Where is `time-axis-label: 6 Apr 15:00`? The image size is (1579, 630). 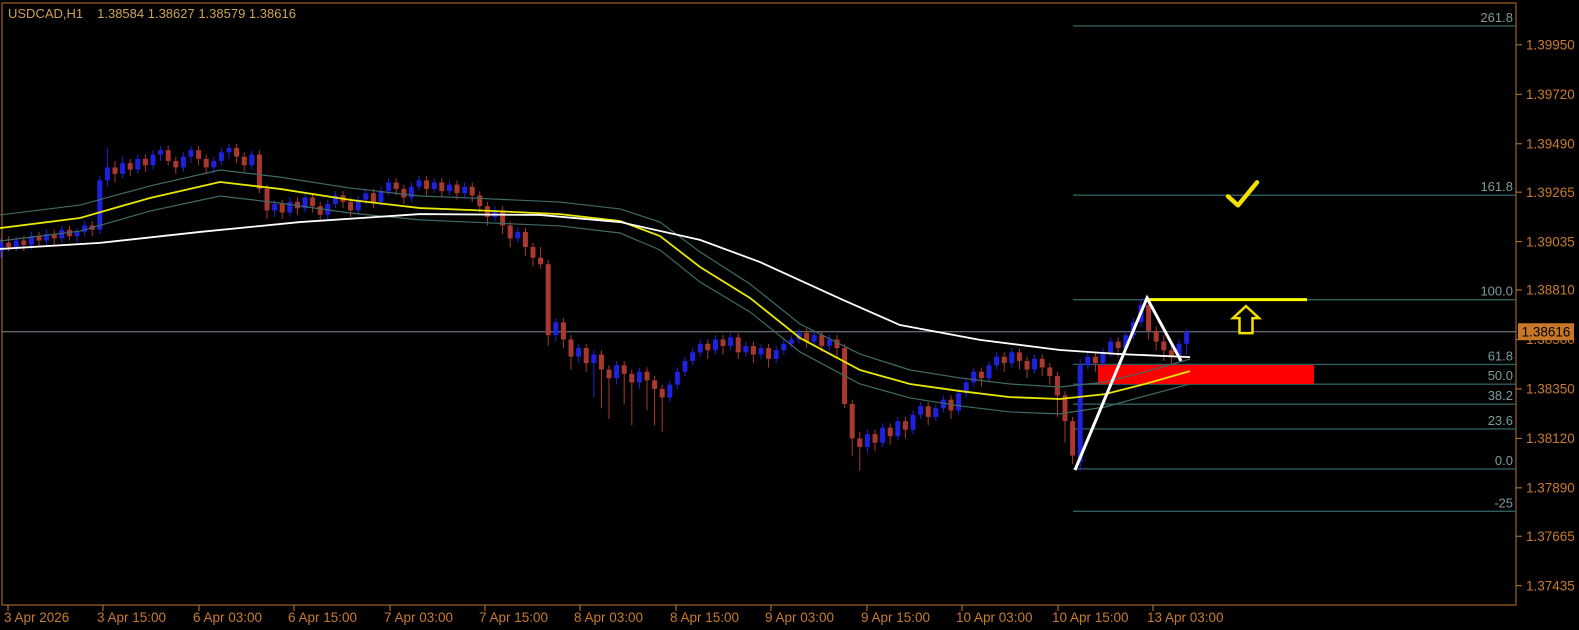 time-axis-label: 6 Apr 15:00 is located at coordinates (322, 617).